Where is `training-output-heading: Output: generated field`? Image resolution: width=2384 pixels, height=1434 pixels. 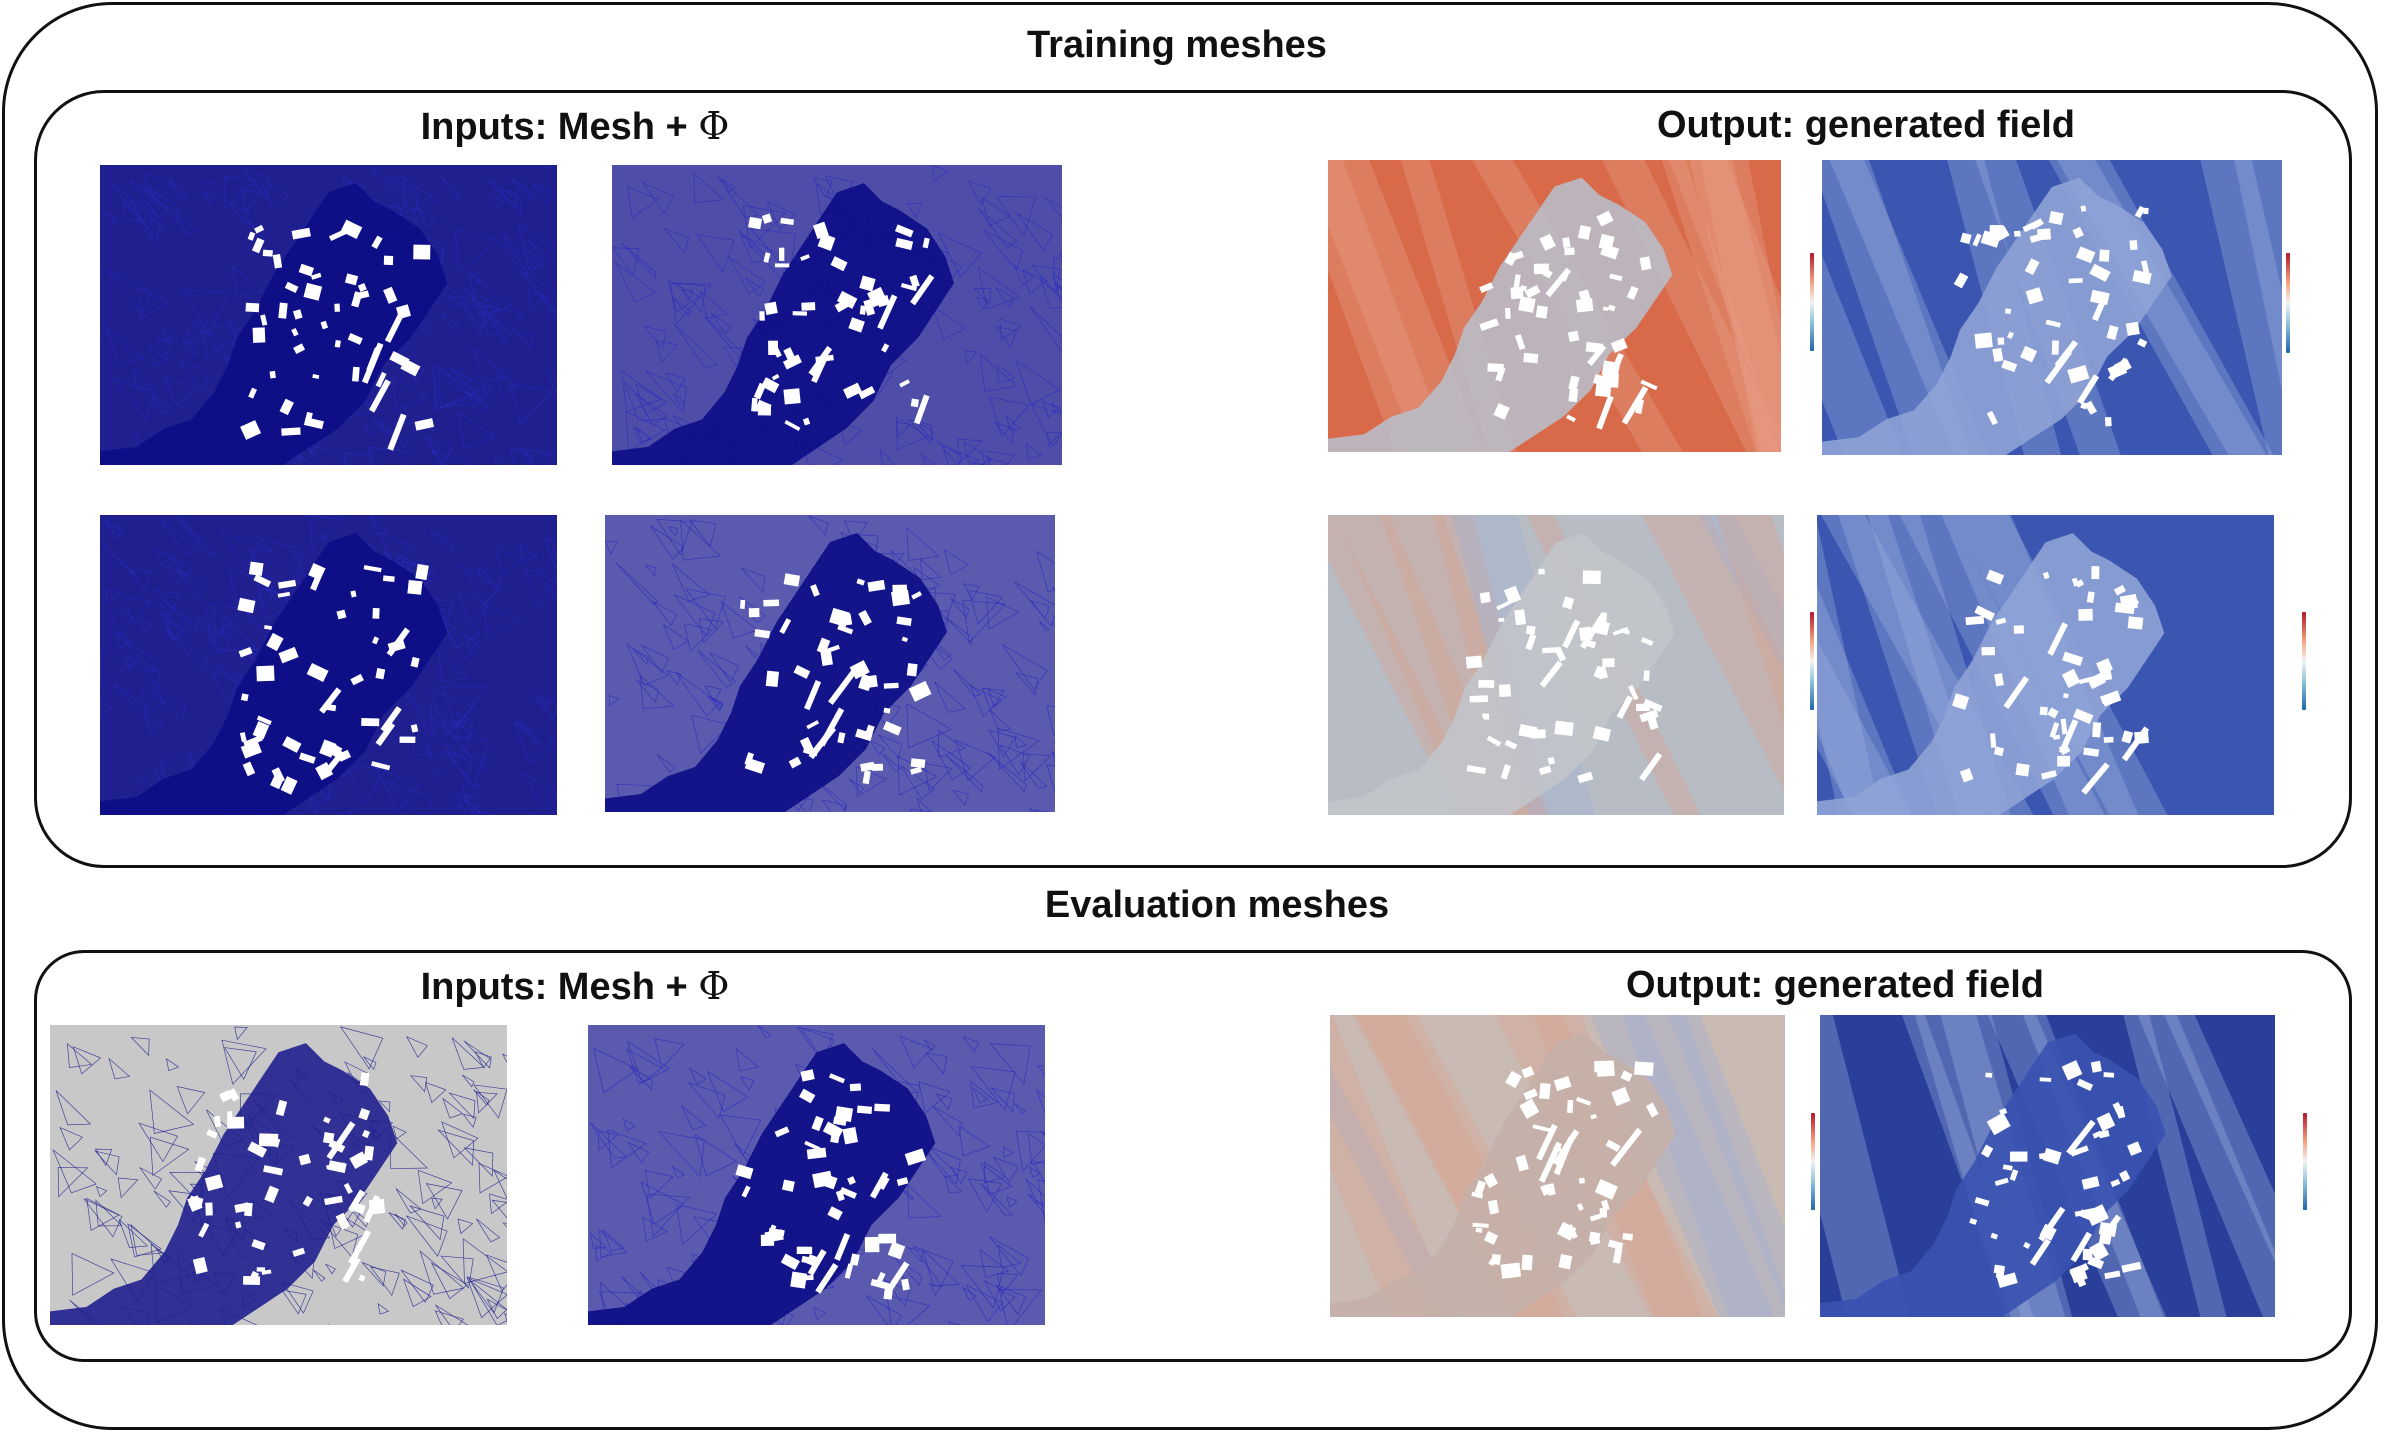
training-output-heading: Output: generated field is located at coordinates (1866, 125).